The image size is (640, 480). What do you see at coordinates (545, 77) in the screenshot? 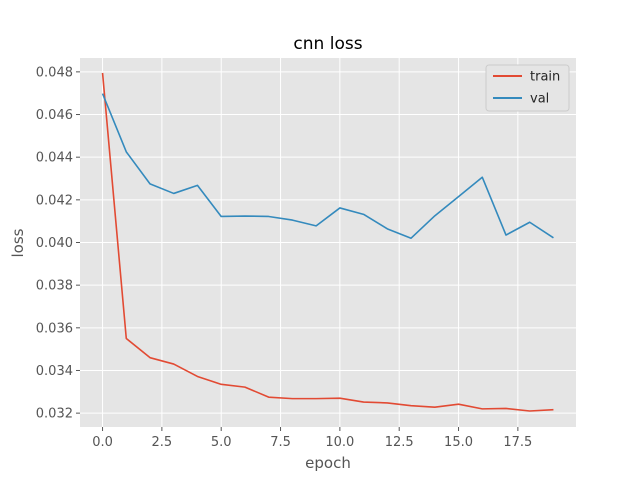
I see `legend-label-train: train` at bounding box center [545, 77].